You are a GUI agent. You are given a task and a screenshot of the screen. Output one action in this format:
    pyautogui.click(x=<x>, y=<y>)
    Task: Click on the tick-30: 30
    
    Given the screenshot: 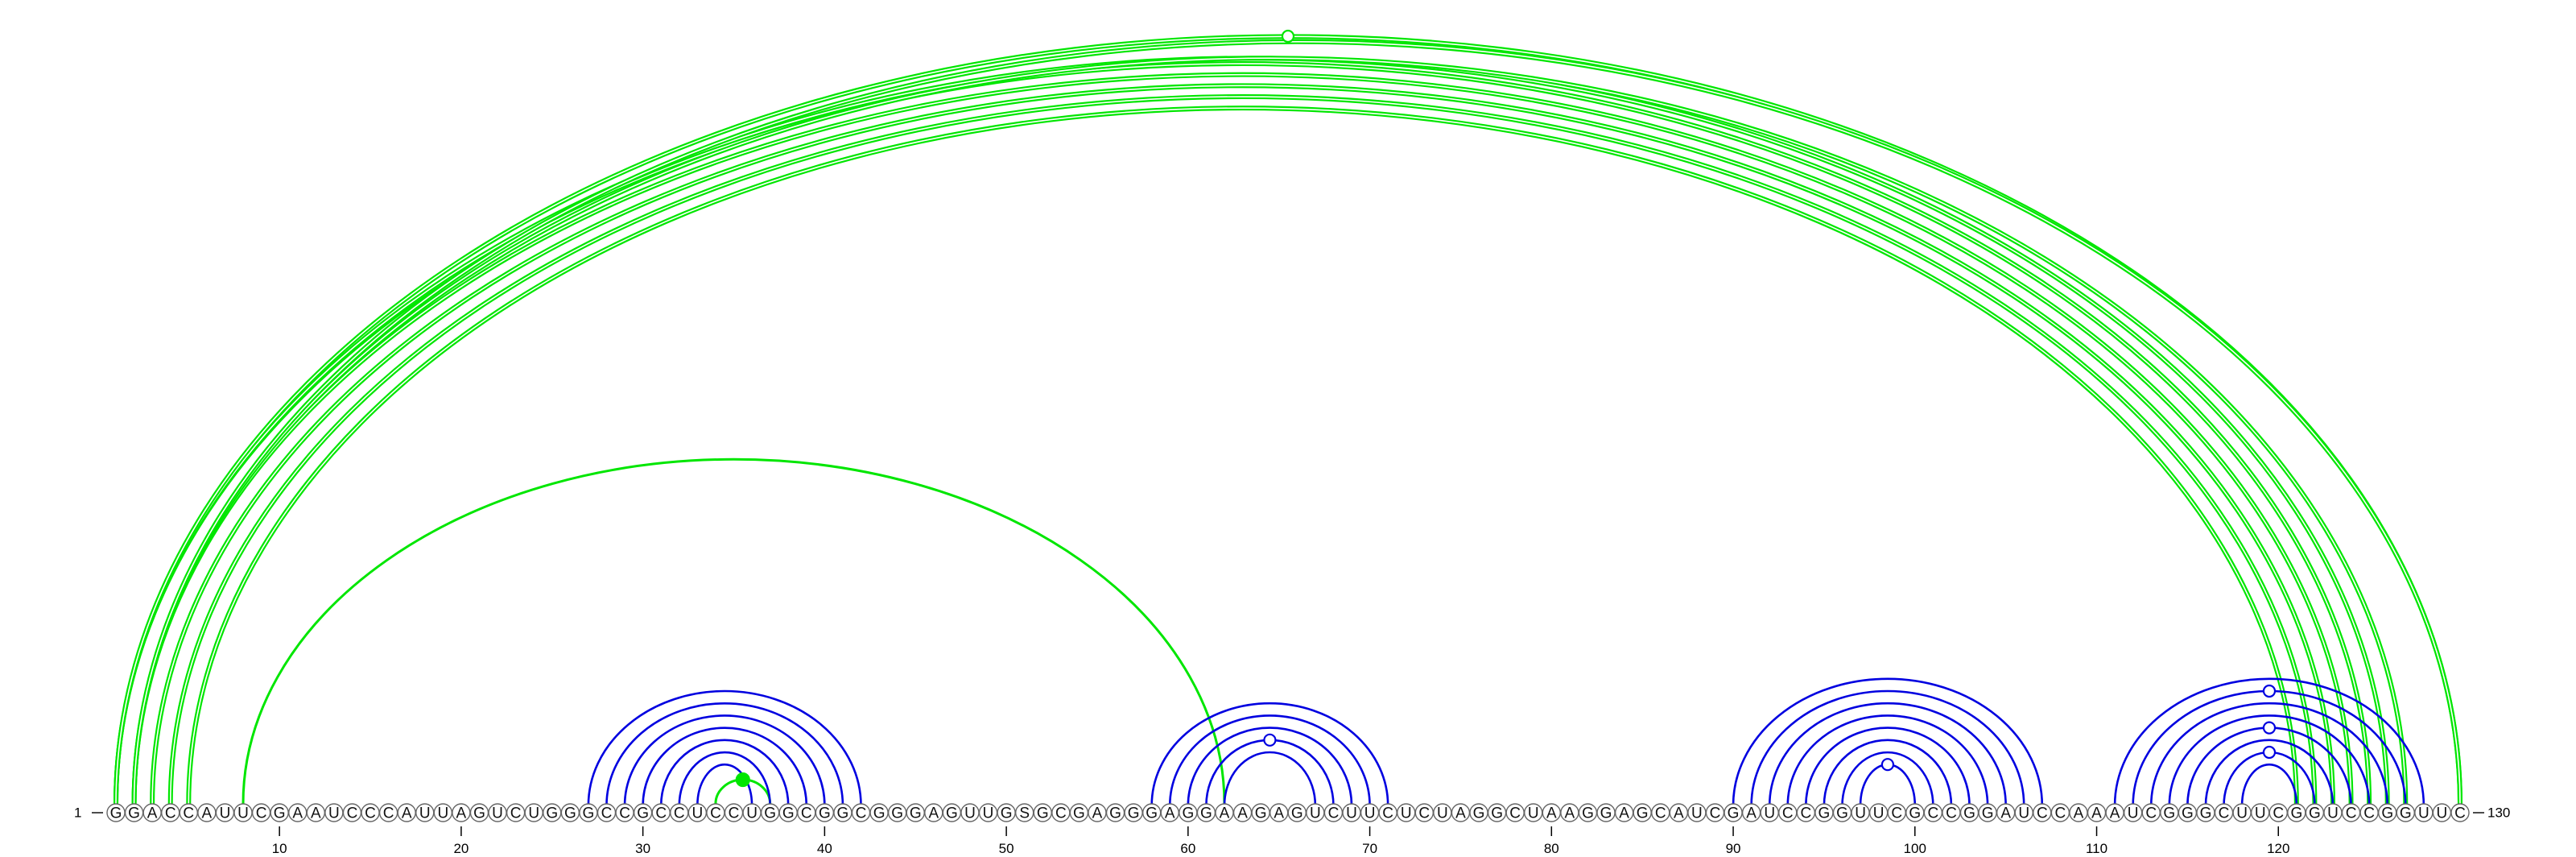 What is the action you would take?
    pyautogui.click(x=642, y=841)
    